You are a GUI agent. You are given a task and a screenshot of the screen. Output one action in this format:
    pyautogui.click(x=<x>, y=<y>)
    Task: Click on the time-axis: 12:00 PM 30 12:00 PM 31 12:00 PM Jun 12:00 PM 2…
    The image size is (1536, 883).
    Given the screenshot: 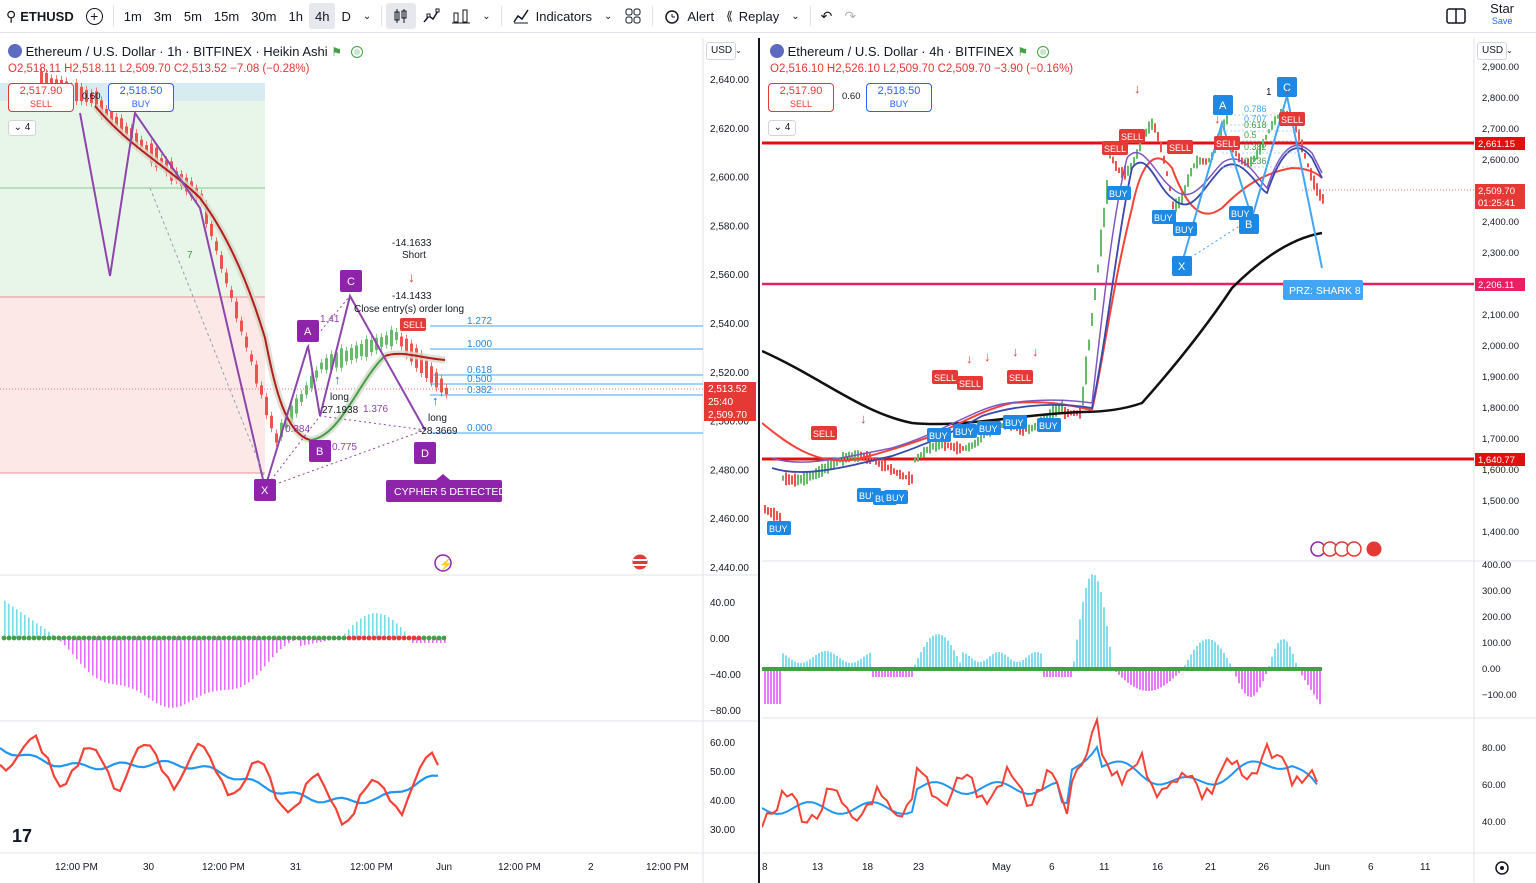 What is the action you would take?
    pyautogui.click(x=372, y=867)
    